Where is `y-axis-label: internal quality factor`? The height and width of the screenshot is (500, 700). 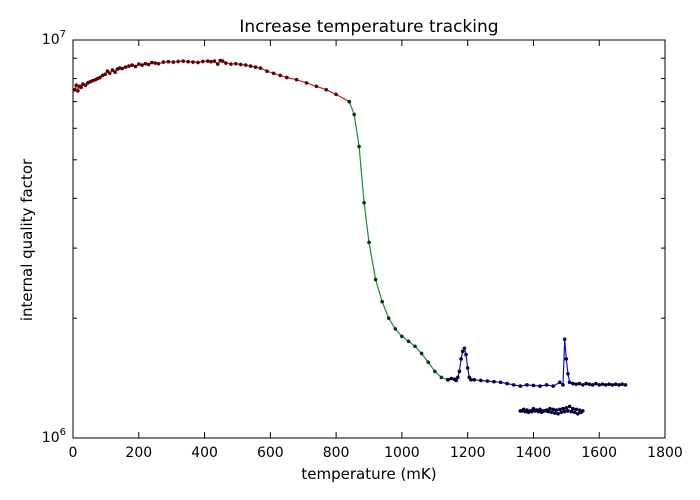 y-axis-label: internal quality factor is located at coordinates (27, 239).